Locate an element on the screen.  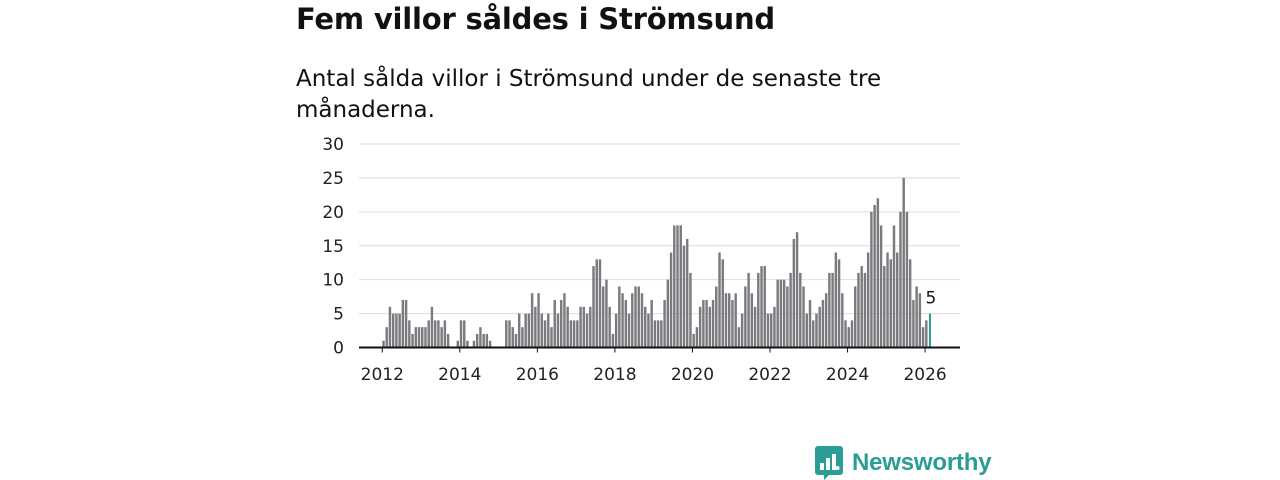
brand-name: Newsworthy is located at coordinates (922, 462).